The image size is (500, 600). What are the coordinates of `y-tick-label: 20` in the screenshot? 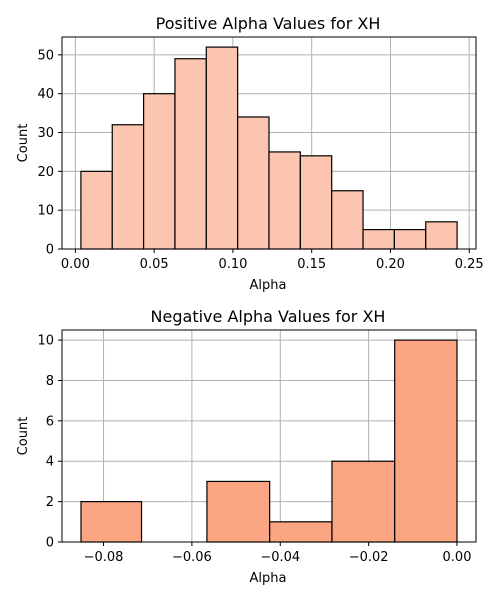 It's located at (45, 172).